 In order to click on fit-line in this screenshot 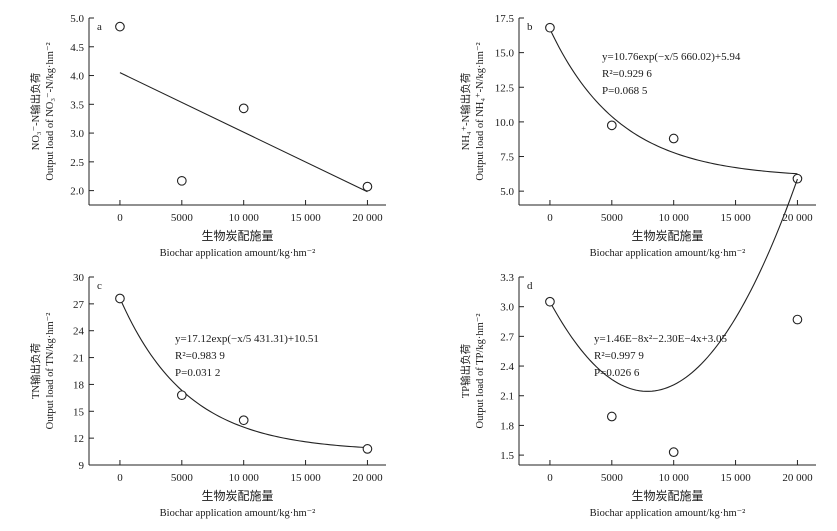, I will do `click(243, 132)`.